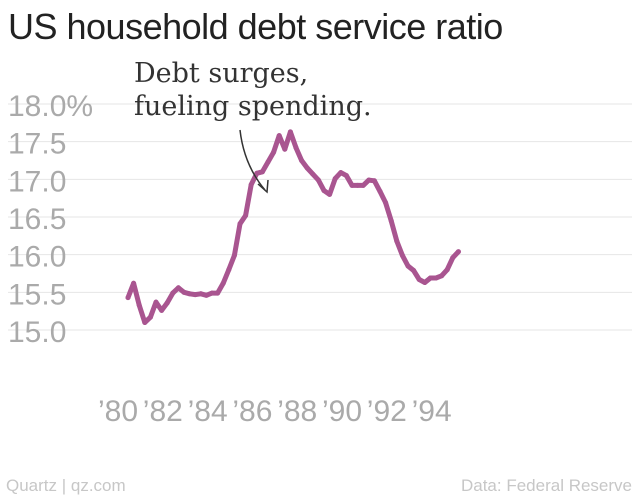 This screenshot has width=640, height=500. What do you see at coordinates (66, 485) in the screenshot?
I see `footer-credit: Quartz | qz.com` at bounding box center [66, 485].